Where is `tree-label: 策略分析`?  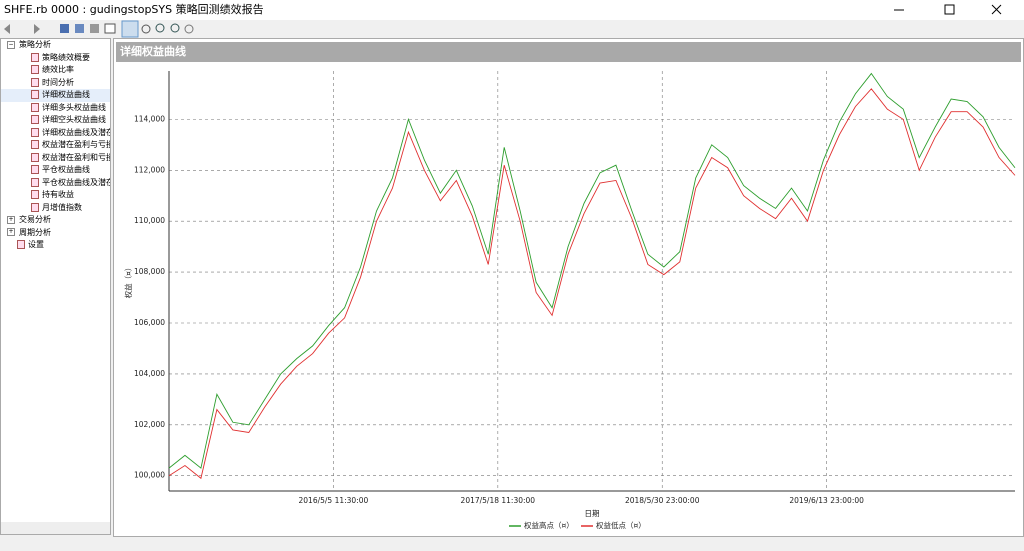 tree-label: 策略分析 is located at coordinates (35, 44).